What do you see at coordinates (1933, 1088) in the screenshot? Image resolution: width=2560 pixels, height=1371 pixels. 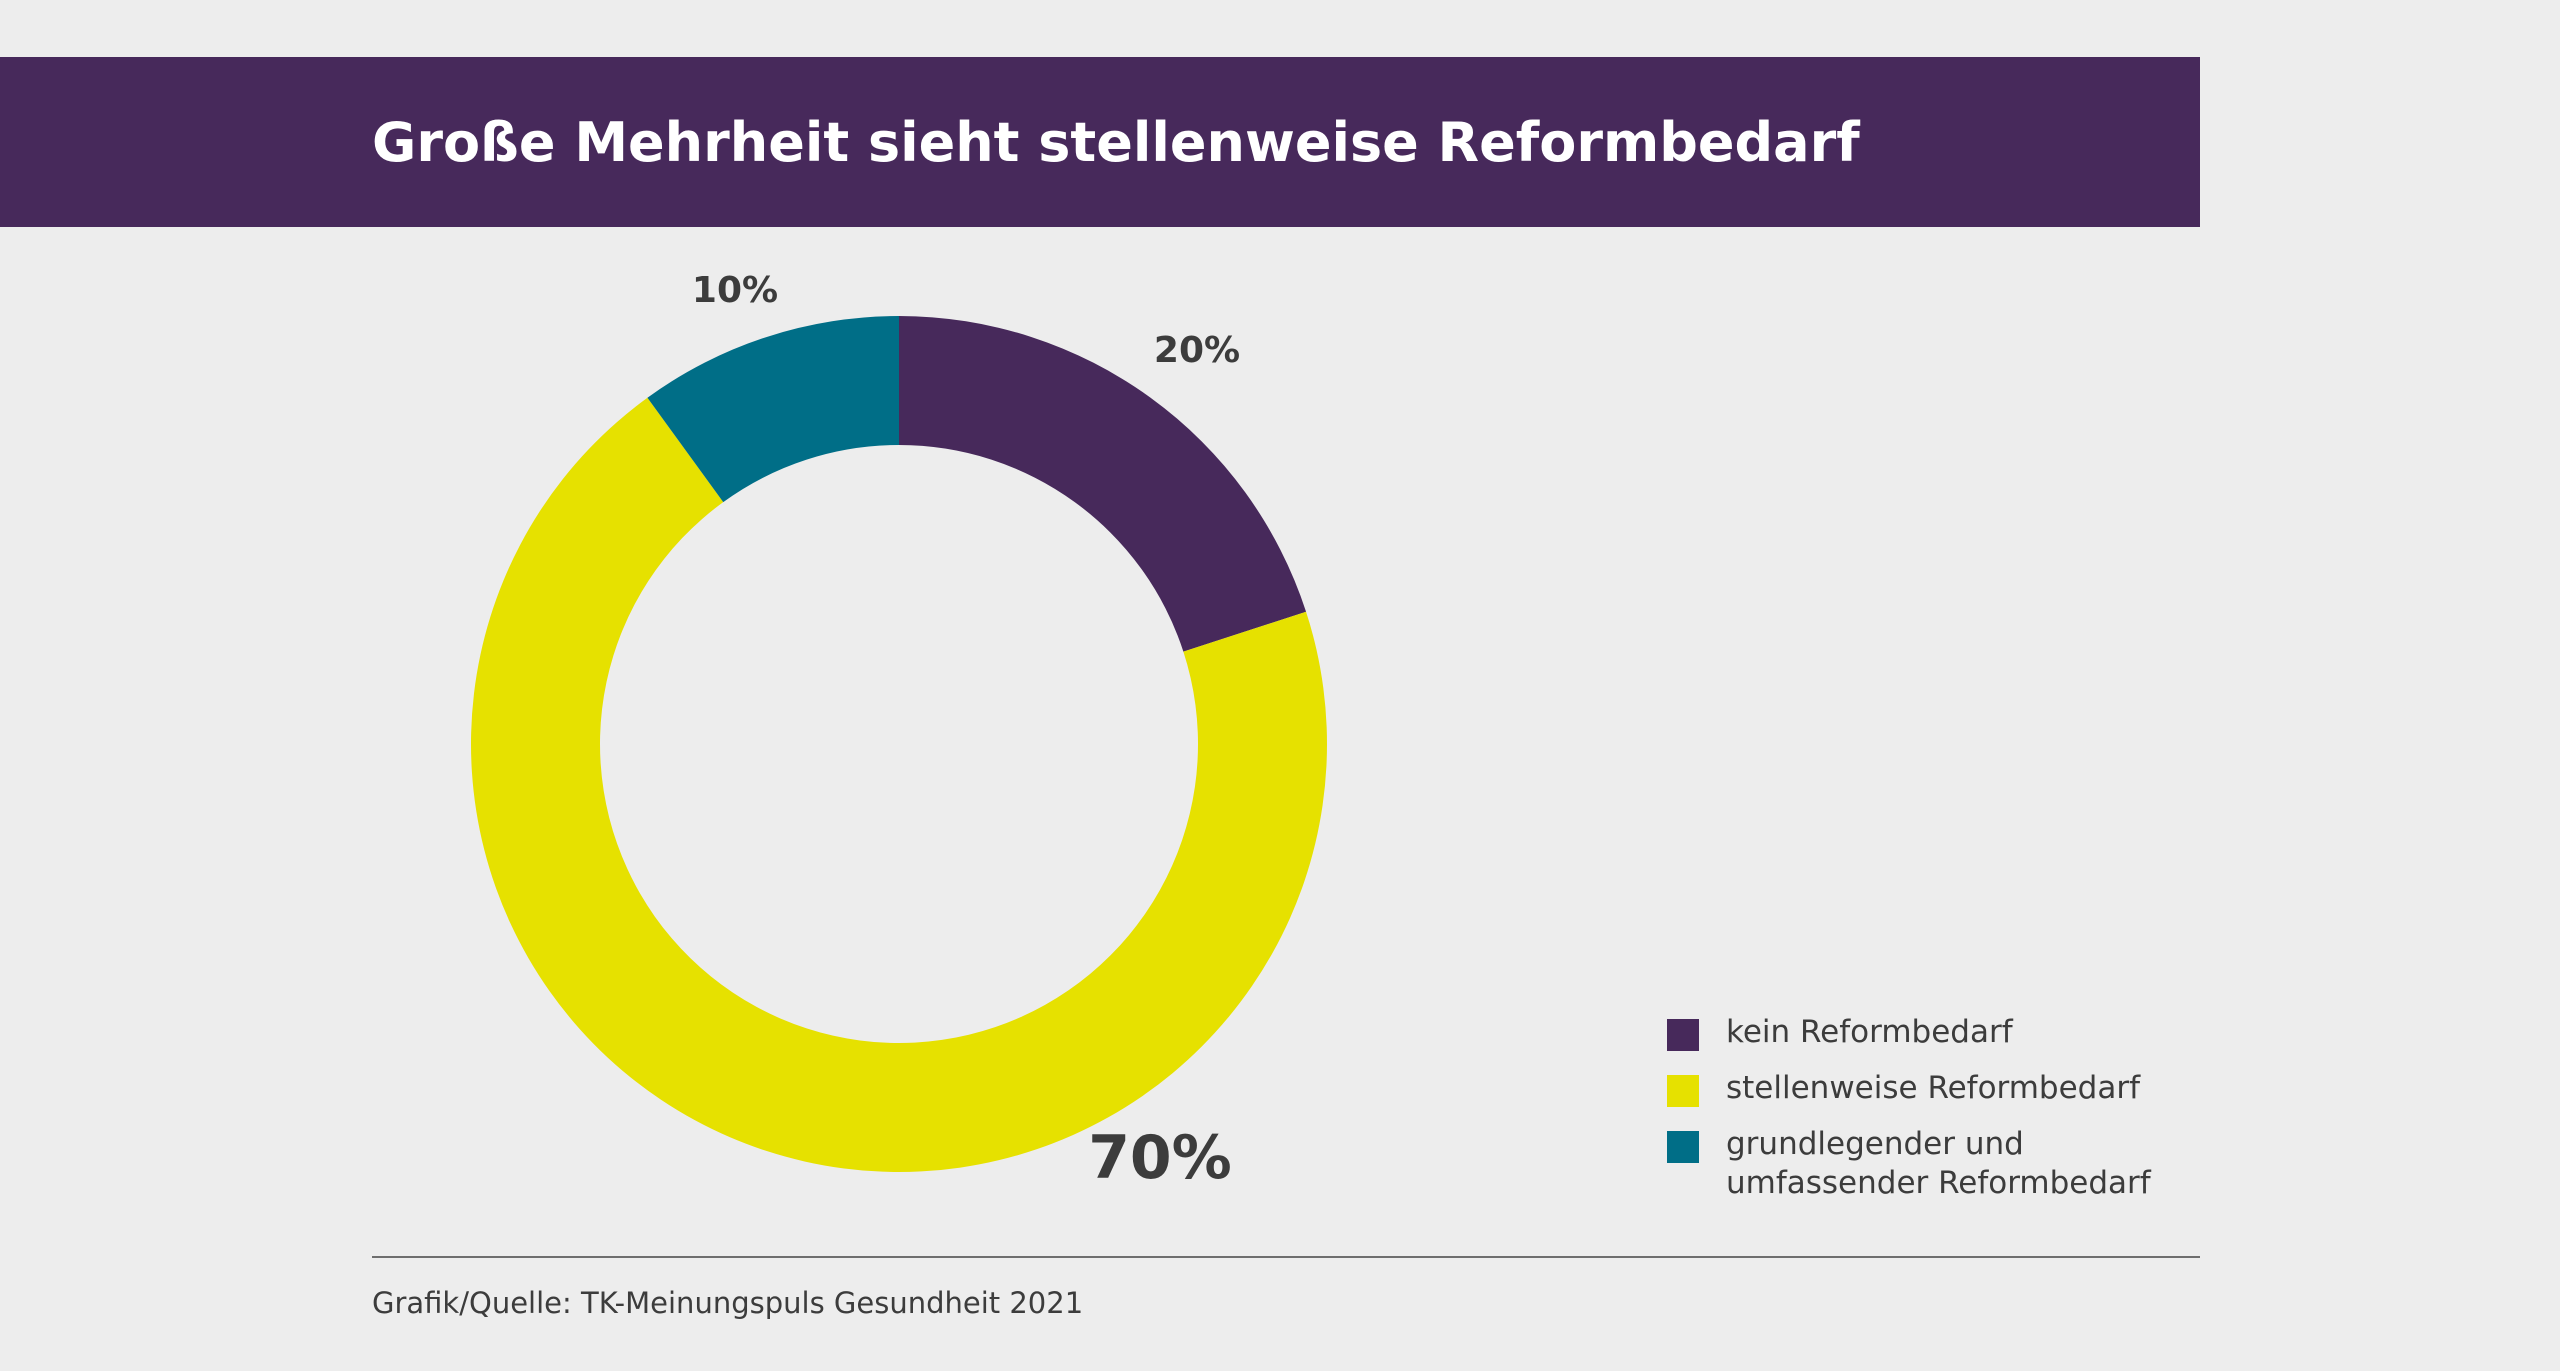 I see `legend-label-stellenweise-reformbedarf: stellenweise Reformbedarf` at bounding box center [1933, 1088].